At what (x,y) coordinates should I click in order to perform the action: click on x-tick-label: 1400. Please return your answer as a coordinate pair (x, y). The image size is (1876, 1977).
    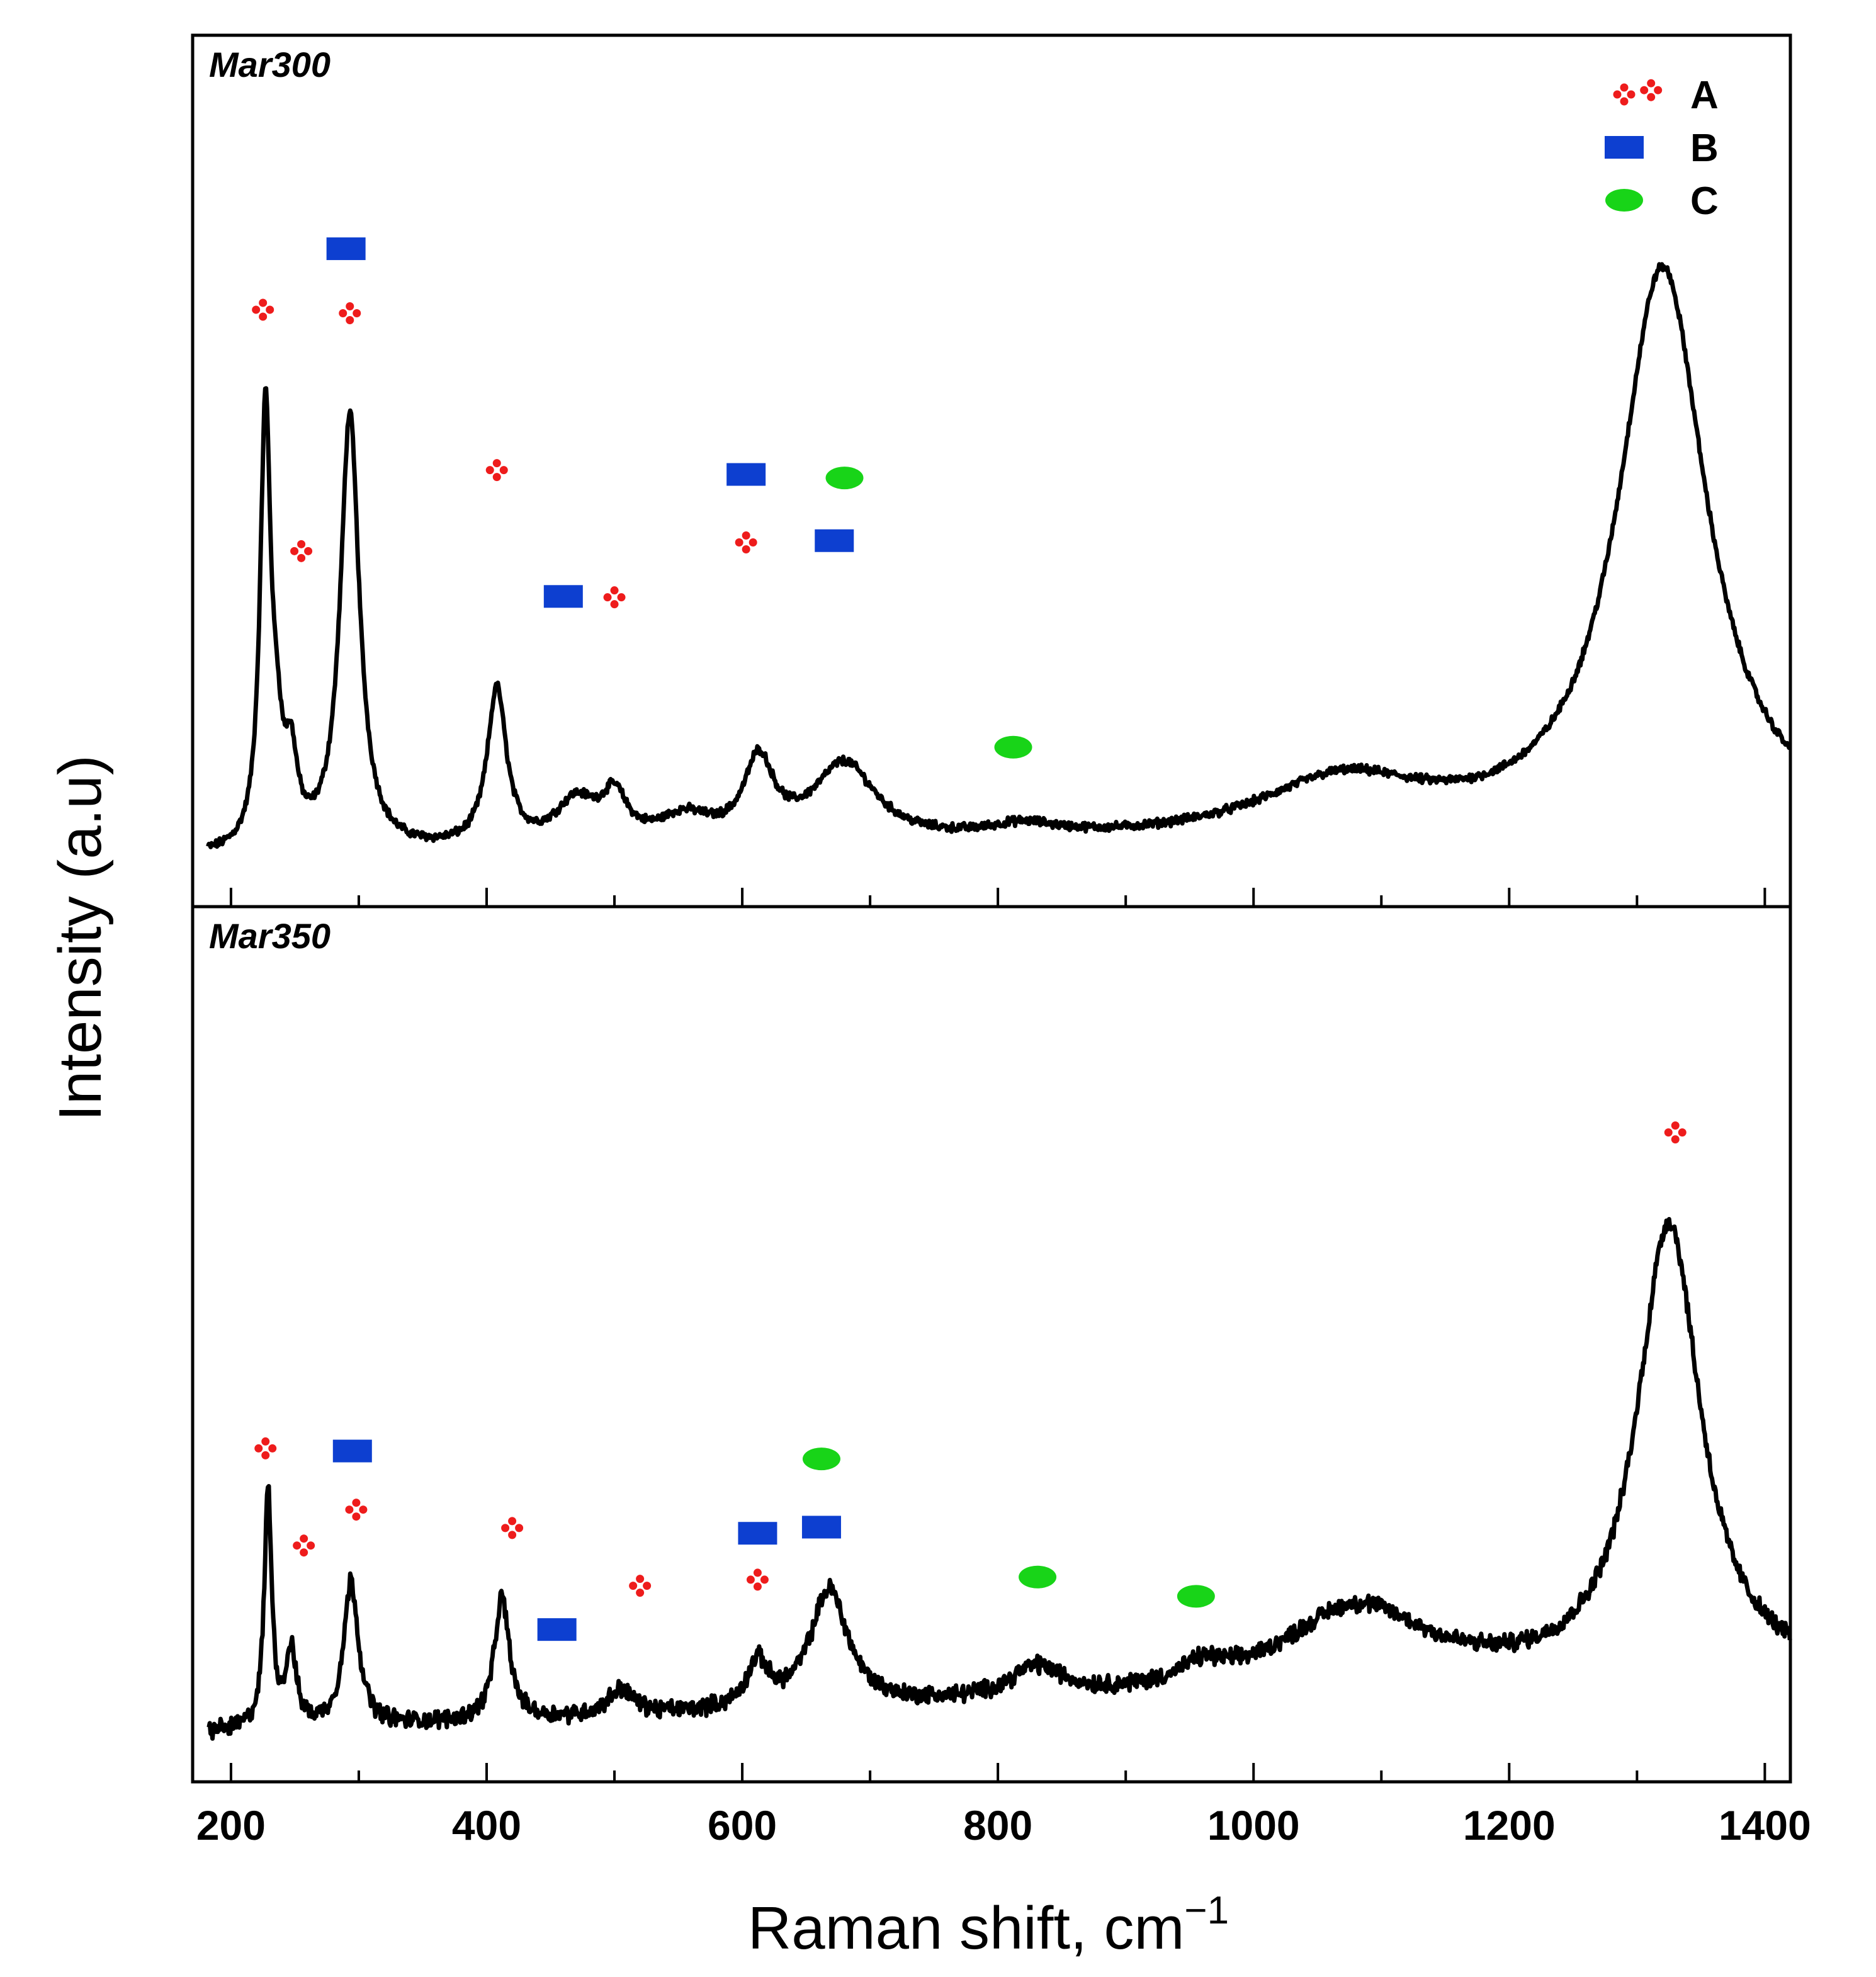
    Looking at the image, I should click on (1765, 1825).